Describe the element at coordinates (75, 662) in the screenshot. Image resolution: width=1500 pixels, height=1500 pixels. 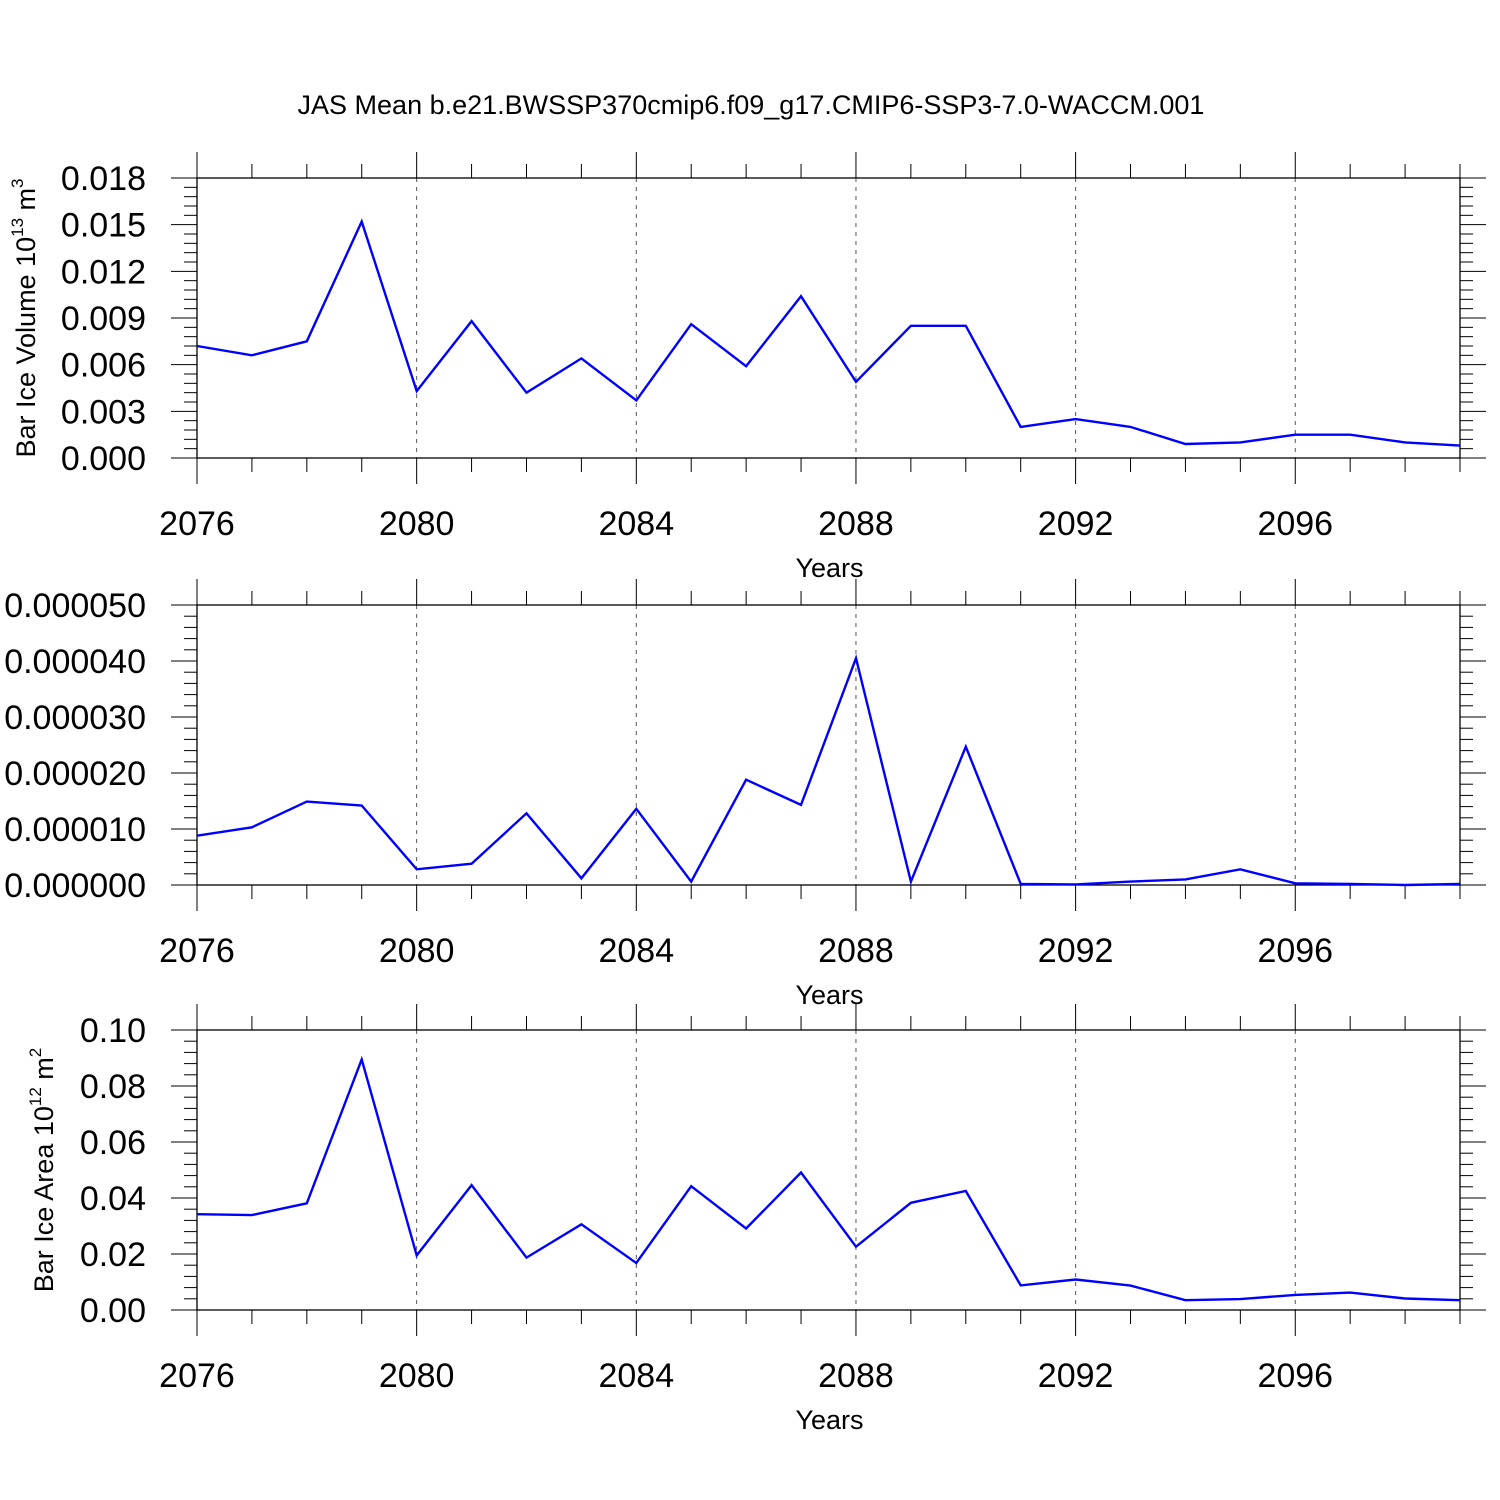
I see `y-tick-label: 0.000040` at that location.